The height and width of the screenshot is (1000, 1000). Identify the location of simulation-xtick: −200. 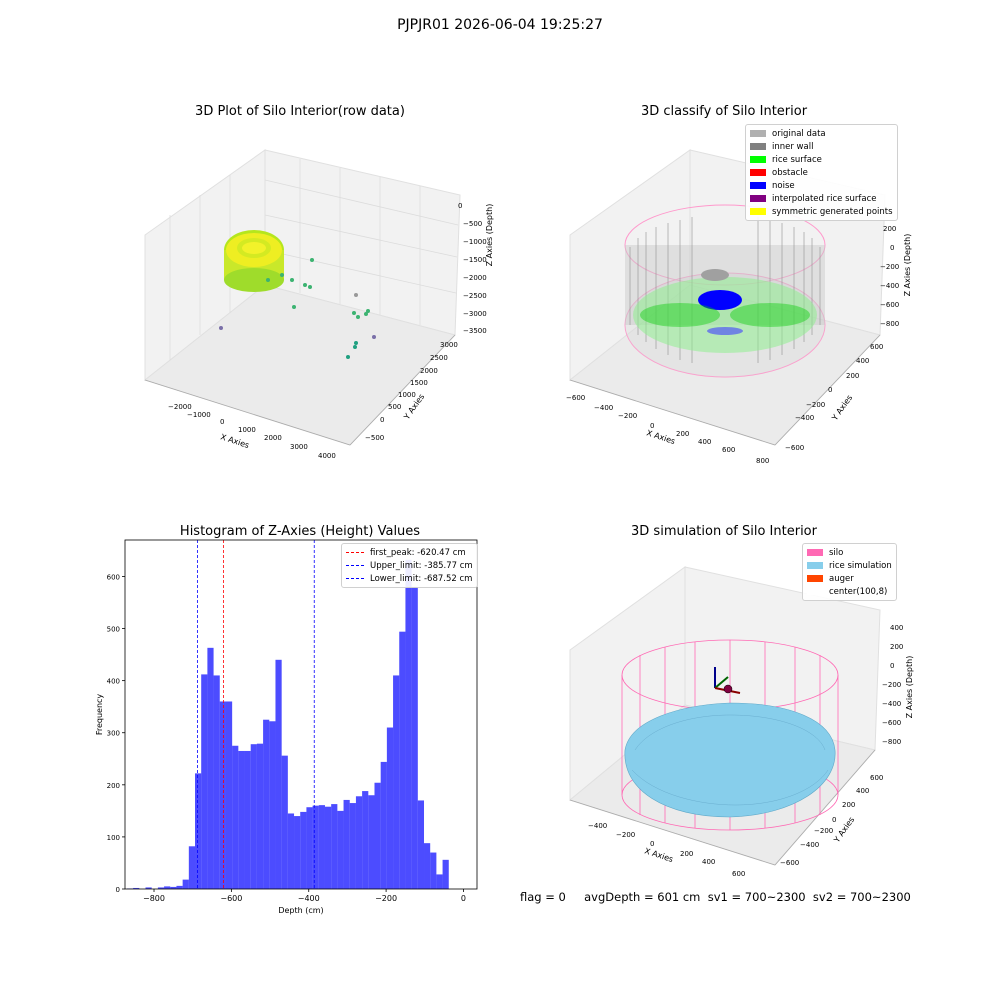
(625, 835).